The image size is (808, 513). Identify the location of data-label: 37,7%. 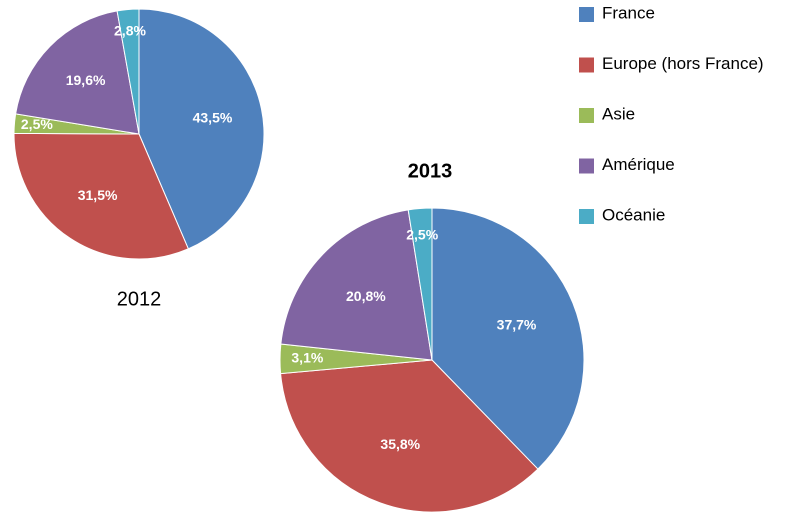
(517, 324).